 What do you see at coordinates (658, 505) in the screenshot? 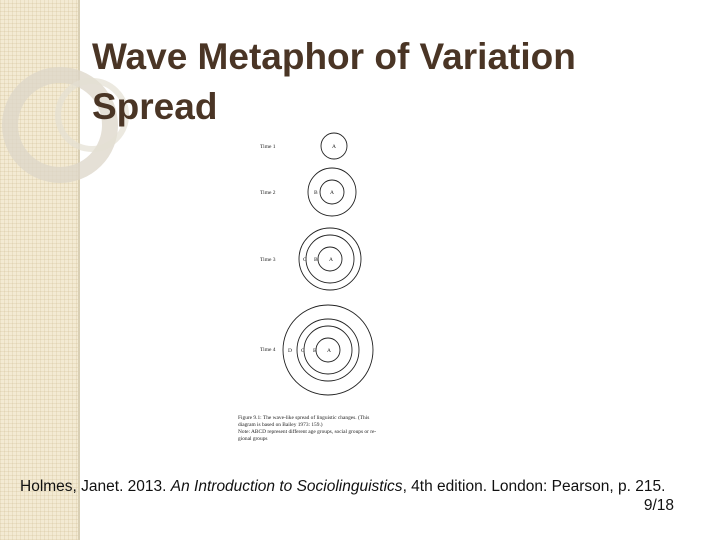
I see `page-number: 9/18` at bounding box center [658, 505].